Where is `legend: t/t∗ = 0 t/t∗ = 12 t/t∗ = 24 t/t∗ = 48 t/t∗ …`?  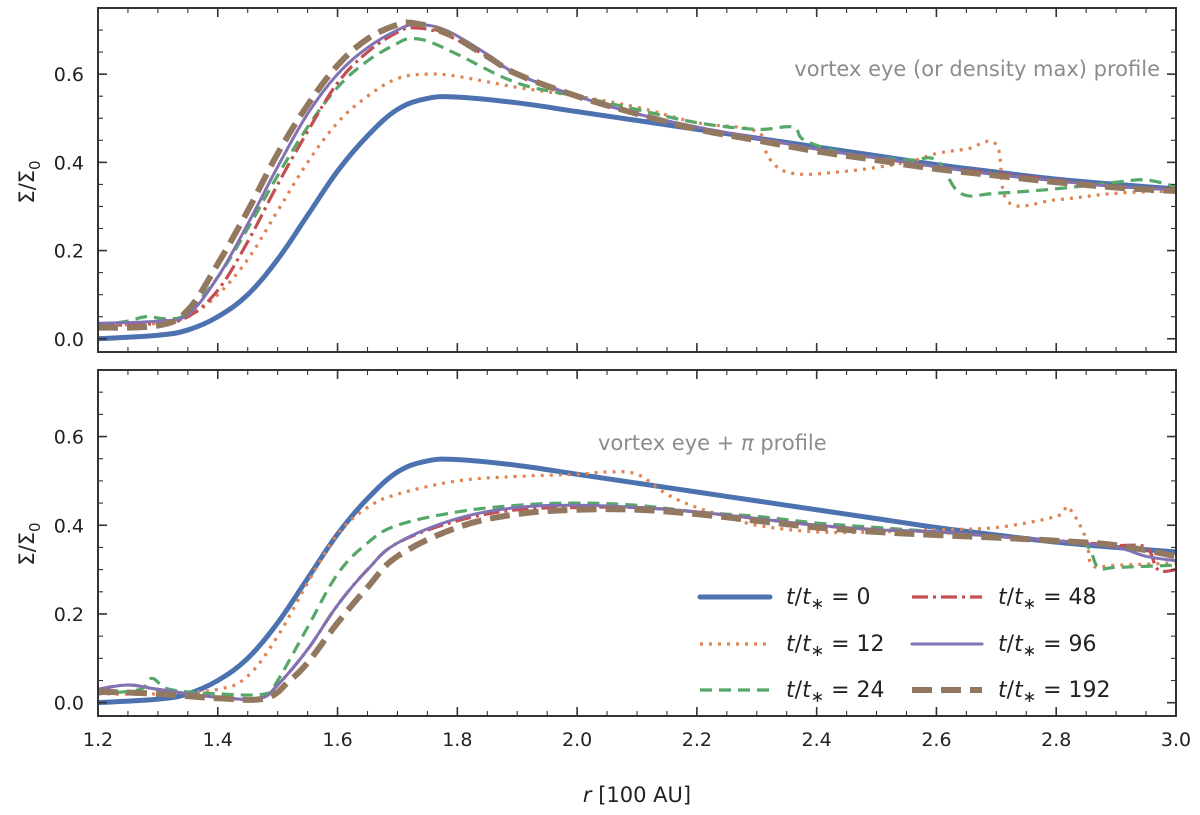 legend: t/t∗ = 0 t/t∗ = 12 t/t∗ = 24 t/t∗ = 48 t/t∗ … is located at coordinates (904, 645).